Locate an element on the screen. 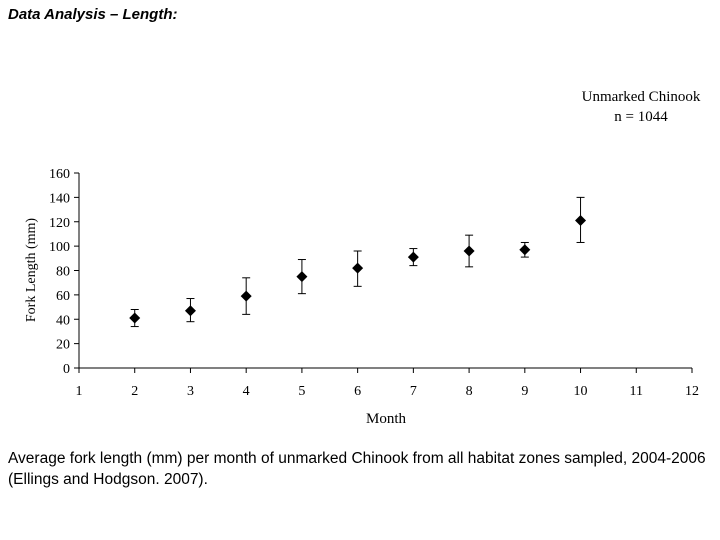 This screenshot has width=720, height=540. y-tick-label: 20 is located at coordinates (63, 345).